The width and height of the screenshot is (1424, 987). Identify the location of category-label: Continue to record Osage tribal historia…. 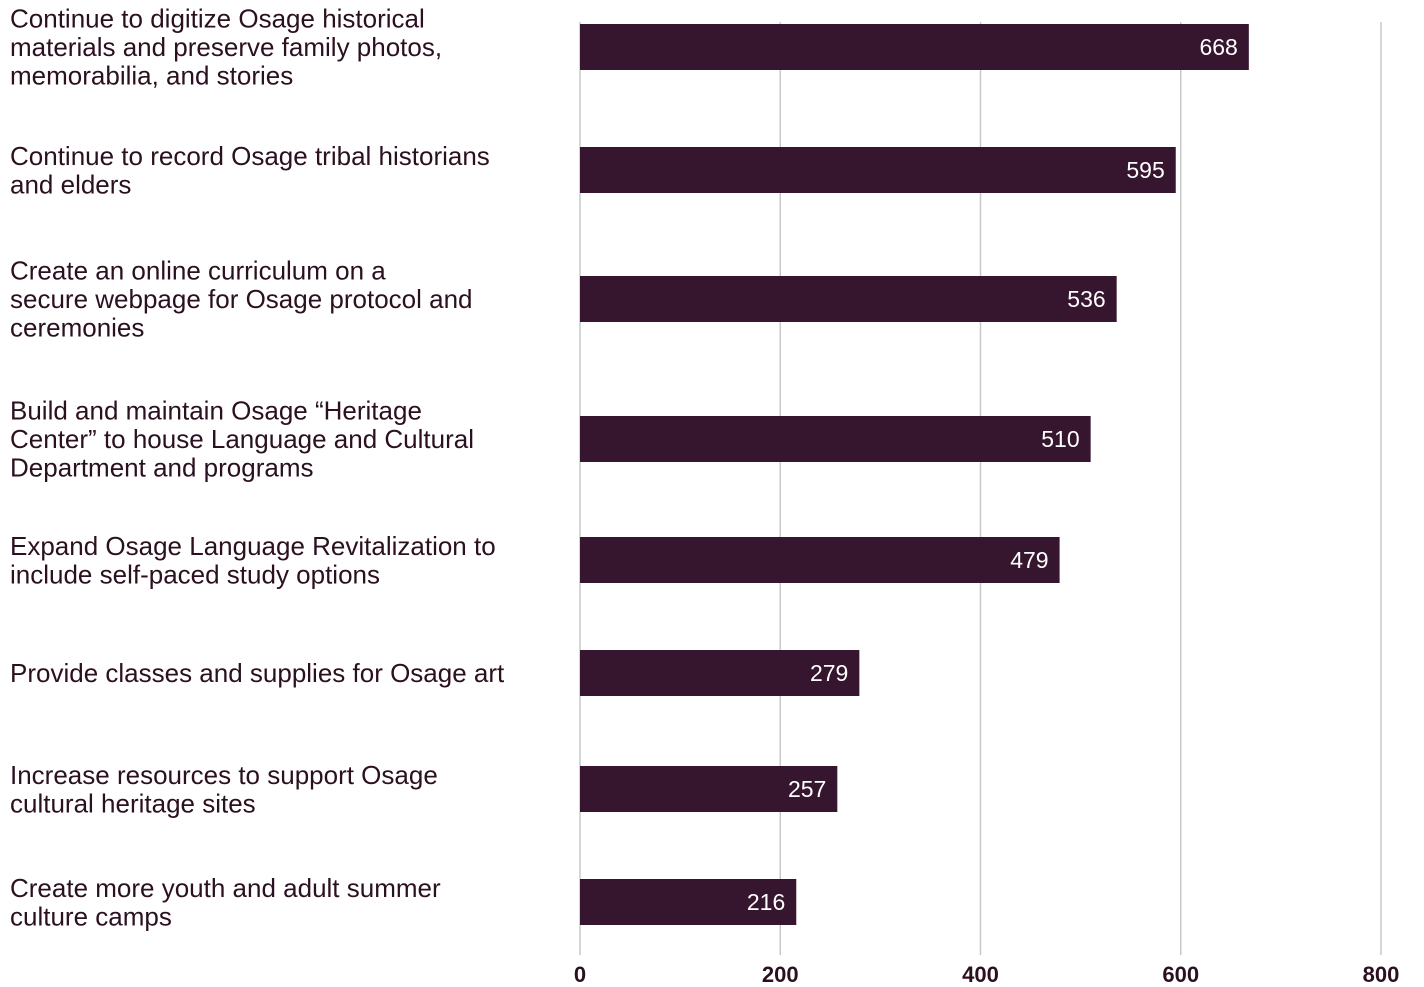
(250, 170).